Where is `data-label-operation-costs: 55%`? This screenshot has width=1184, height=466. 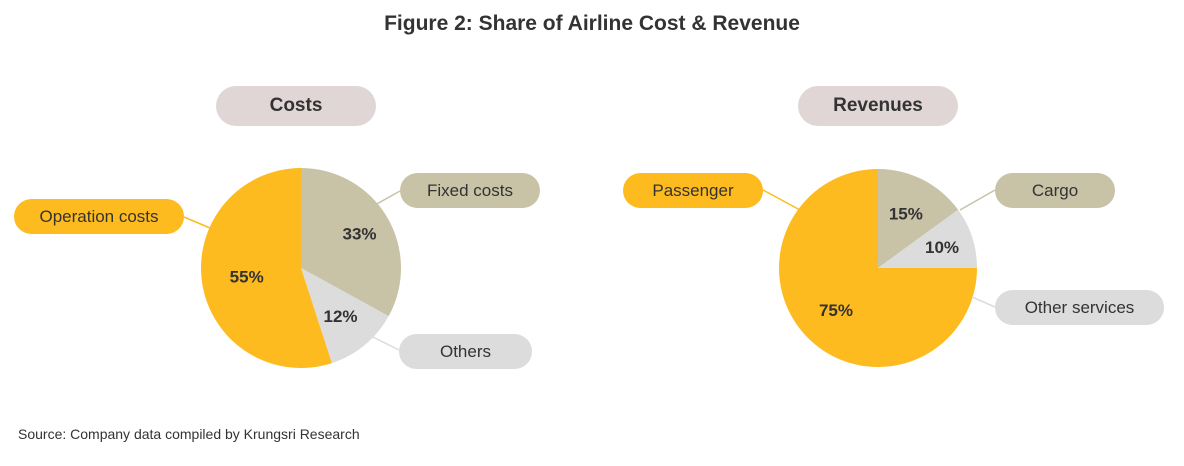
data-label-operation-costs: 55% is located at coordinates (247, 277).